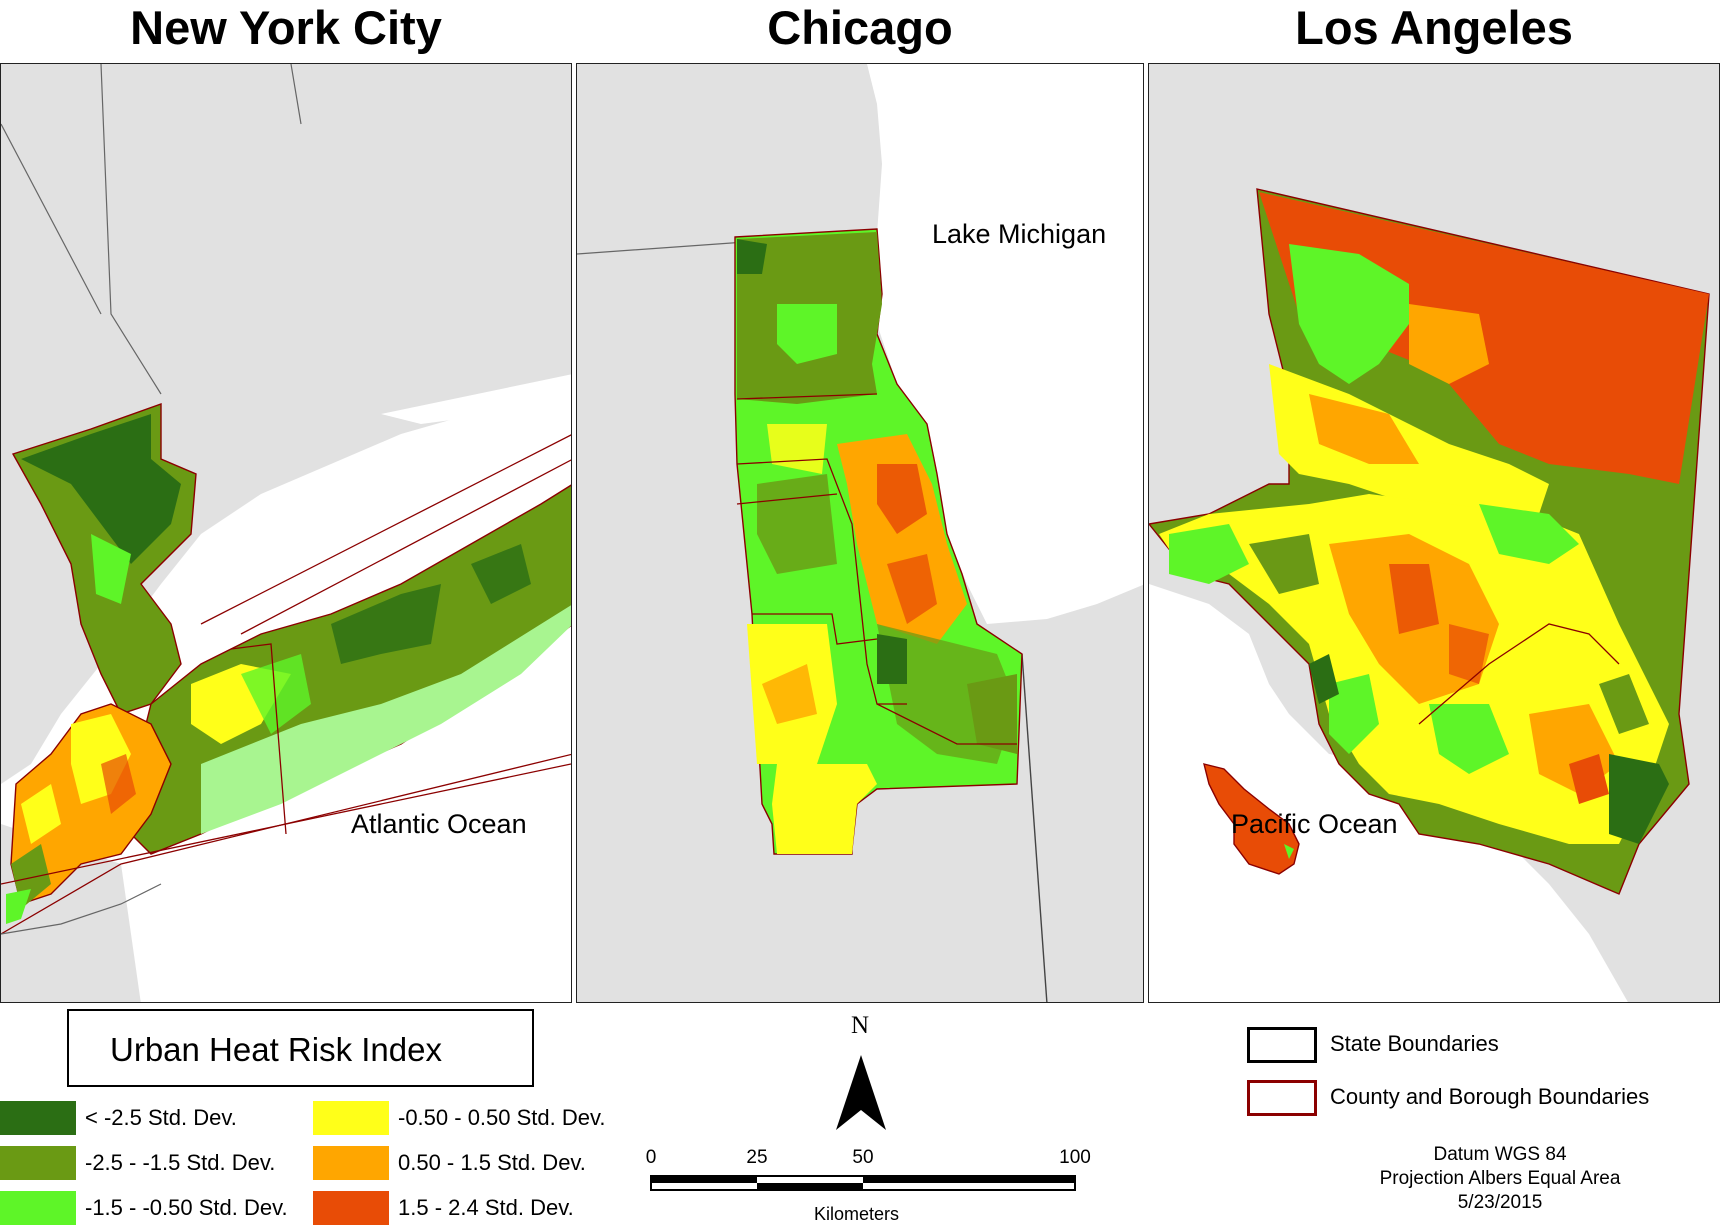 This screenshot has width=1720, height=1229. Describe the element at coordinates (161, 1117) in the screenshot. I see `legend-label: < -2.5 Std. Dev.` at that location.